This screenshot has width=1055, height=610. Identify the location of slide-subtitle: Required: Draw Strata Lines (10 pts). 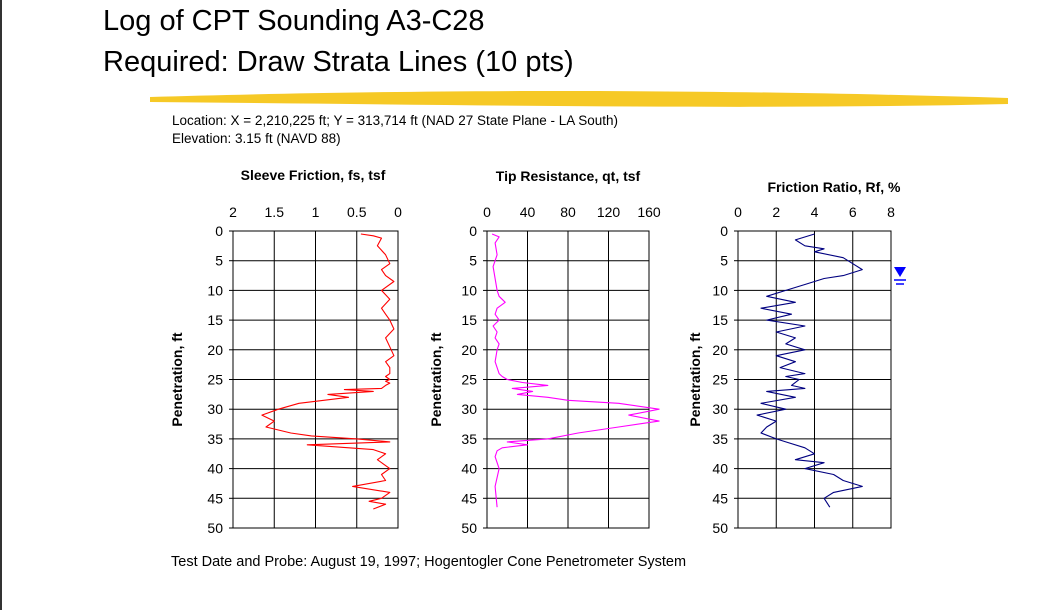
(338, 62).